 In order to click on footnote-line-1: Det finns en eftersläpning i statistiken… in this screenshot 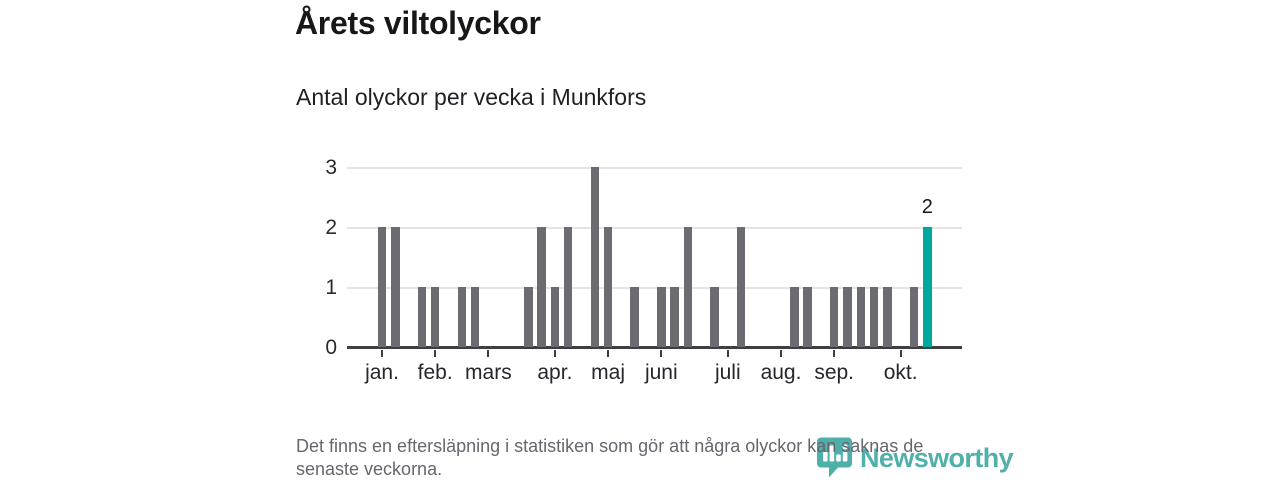, I will do `click(610, 446)`.